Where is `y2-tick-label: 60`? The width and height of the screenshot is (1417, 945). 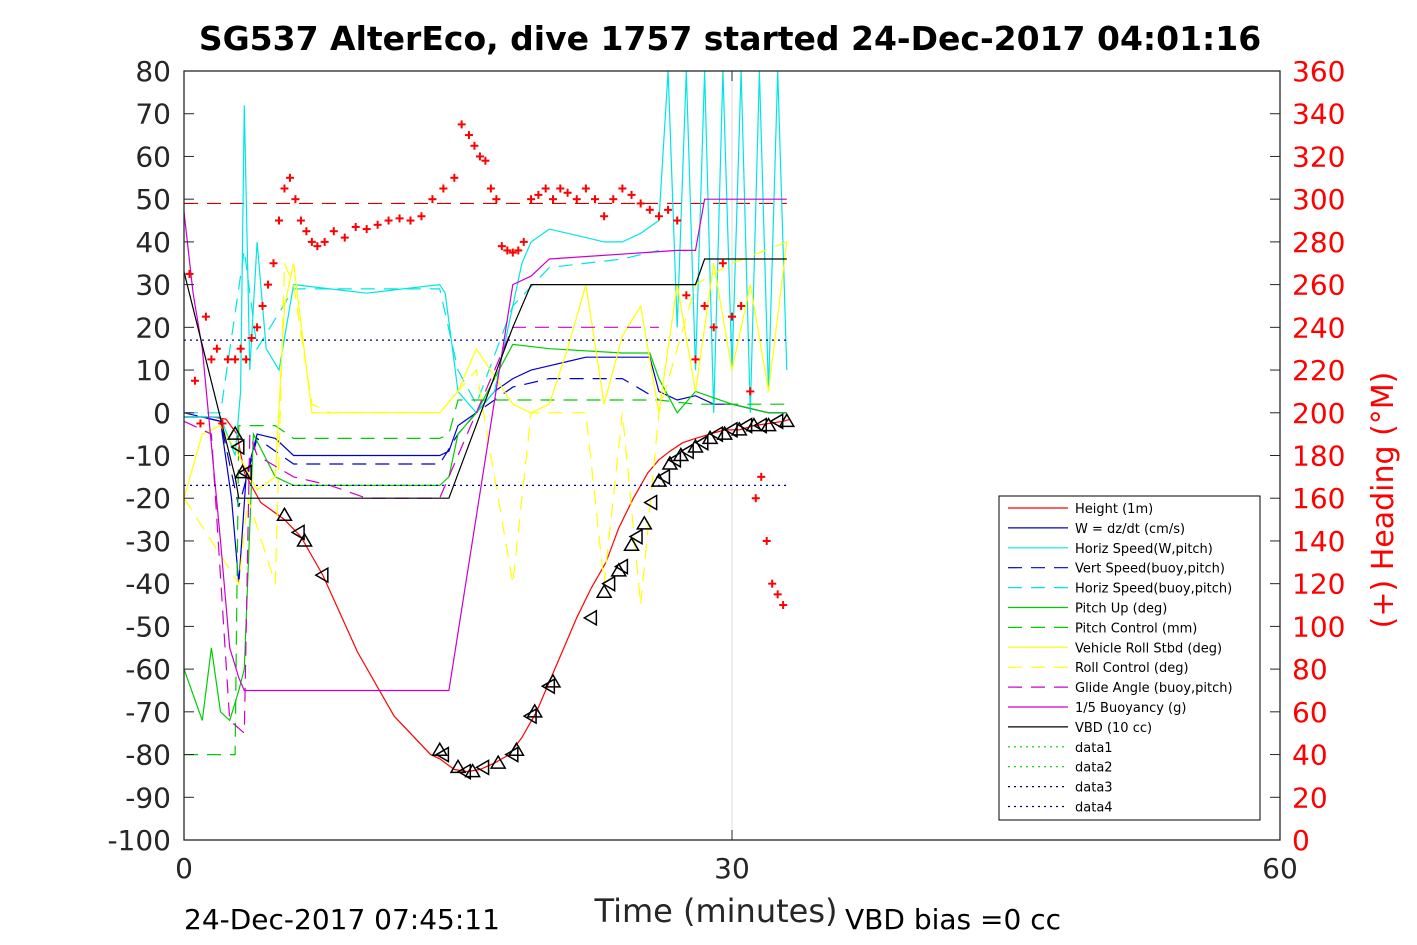 y2-tick-label: 60 is located at coordinates (1310, 712).